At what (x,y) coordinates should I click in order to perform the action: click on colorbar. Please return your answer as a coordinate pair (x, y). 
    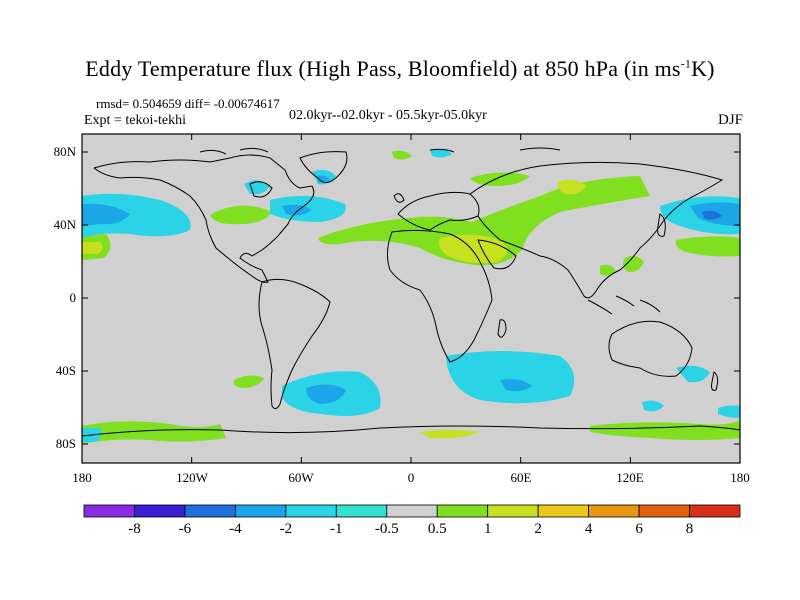
    Looking at the image, I should click on (412, 511).